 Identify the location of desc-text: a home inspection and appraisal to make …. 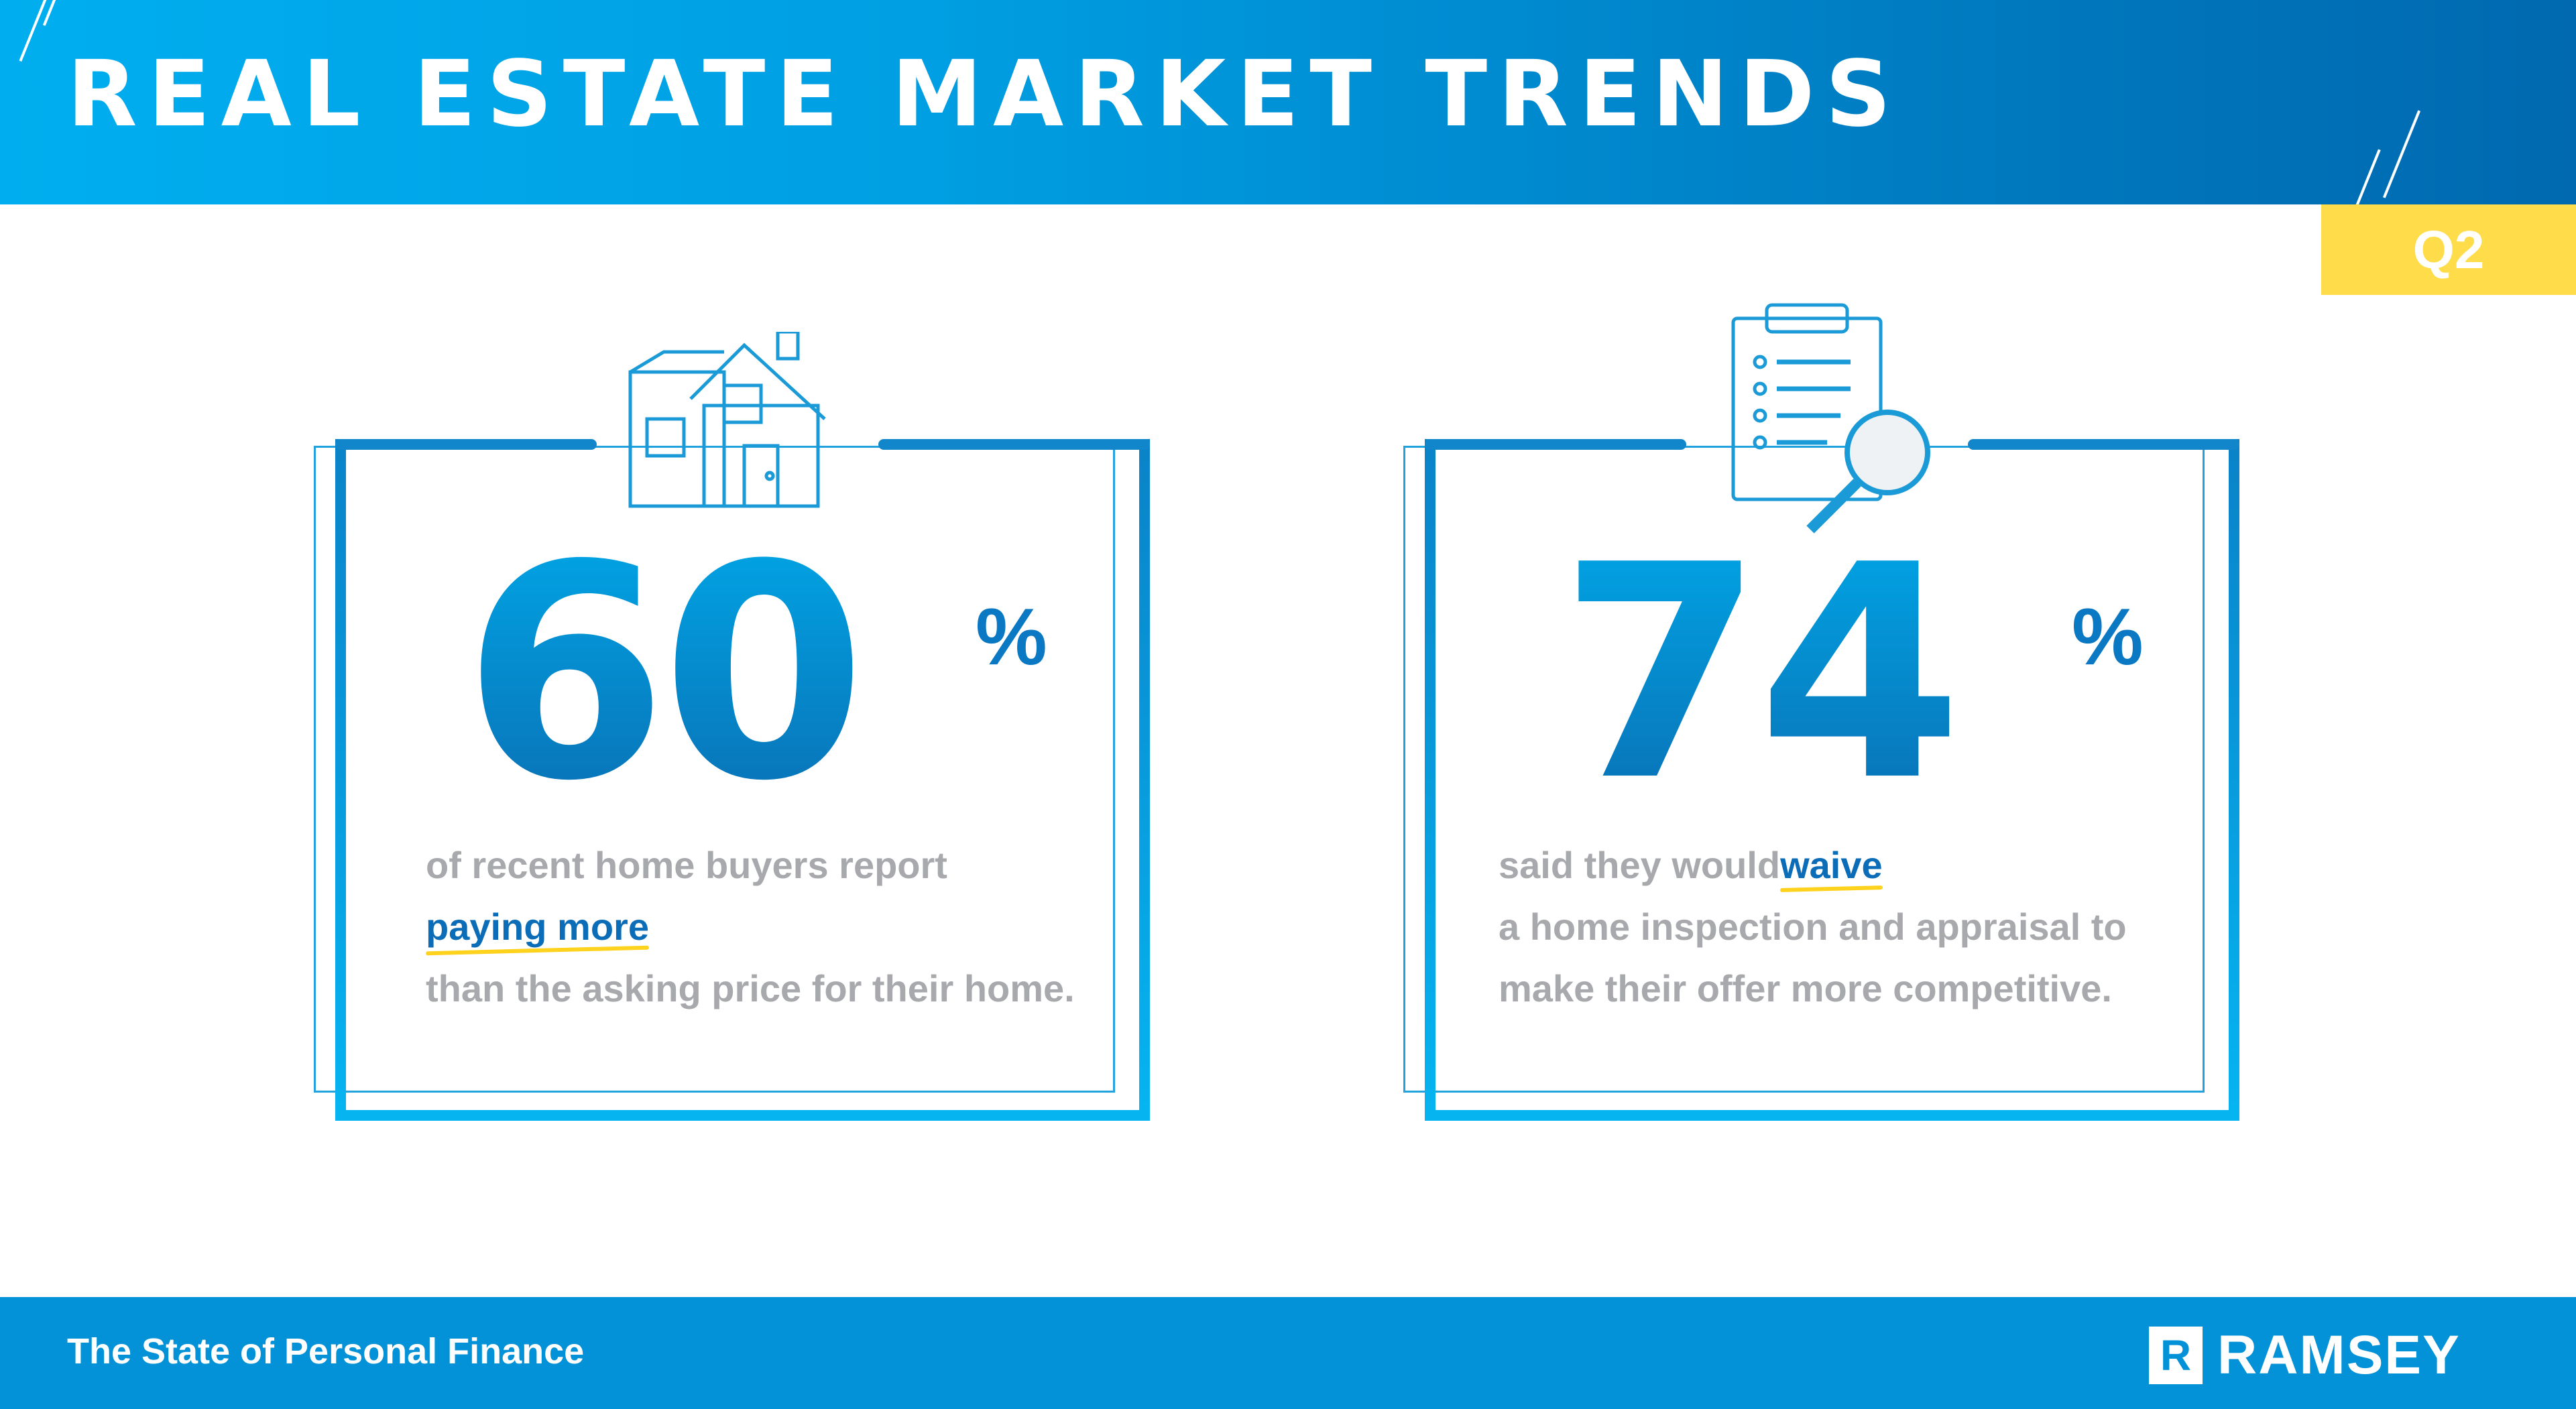
(1813, 958).